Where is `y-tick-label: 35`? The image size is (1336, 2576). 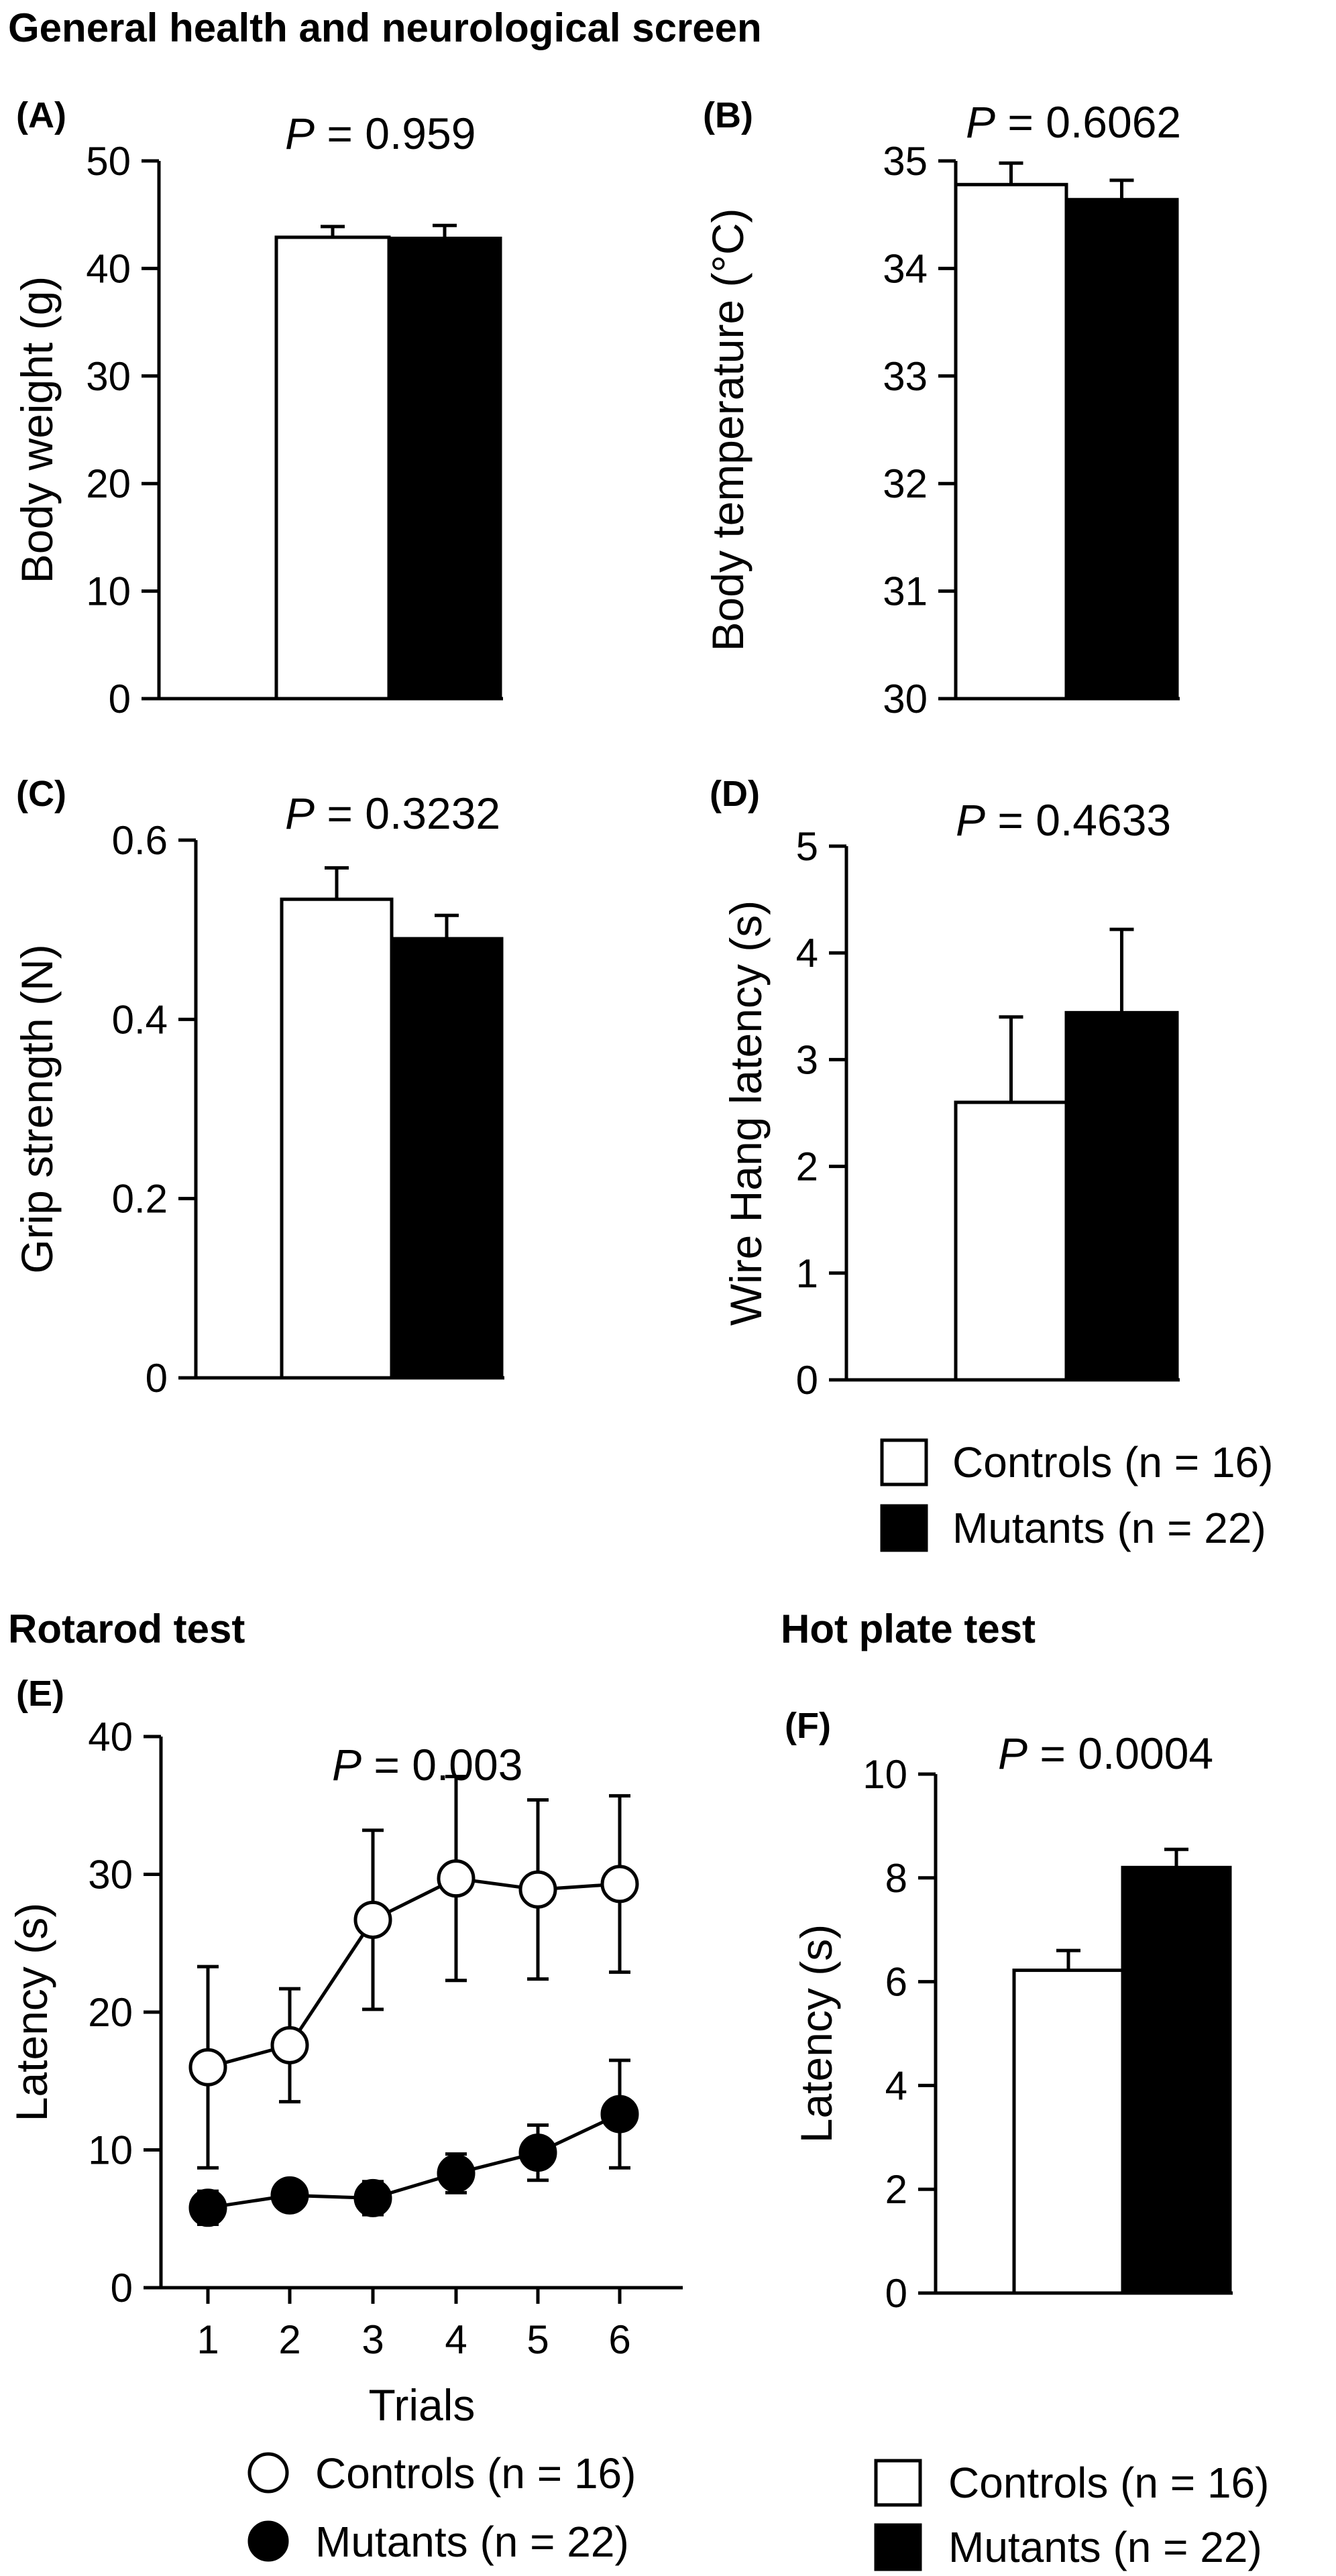
y-tick-label: 35 is located at coordinates (905, 161).